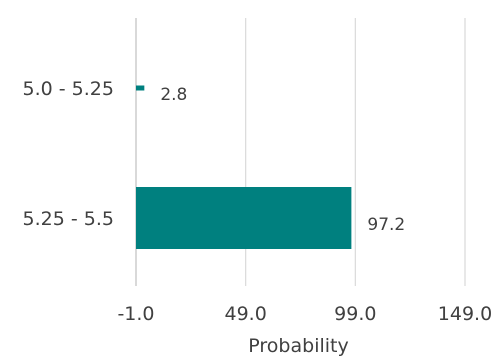  What do you see at coordinates (68, 219) in the screenshot?
I see `category-label-1: 5.25 - 5.5` at bounding box center [68, 219].